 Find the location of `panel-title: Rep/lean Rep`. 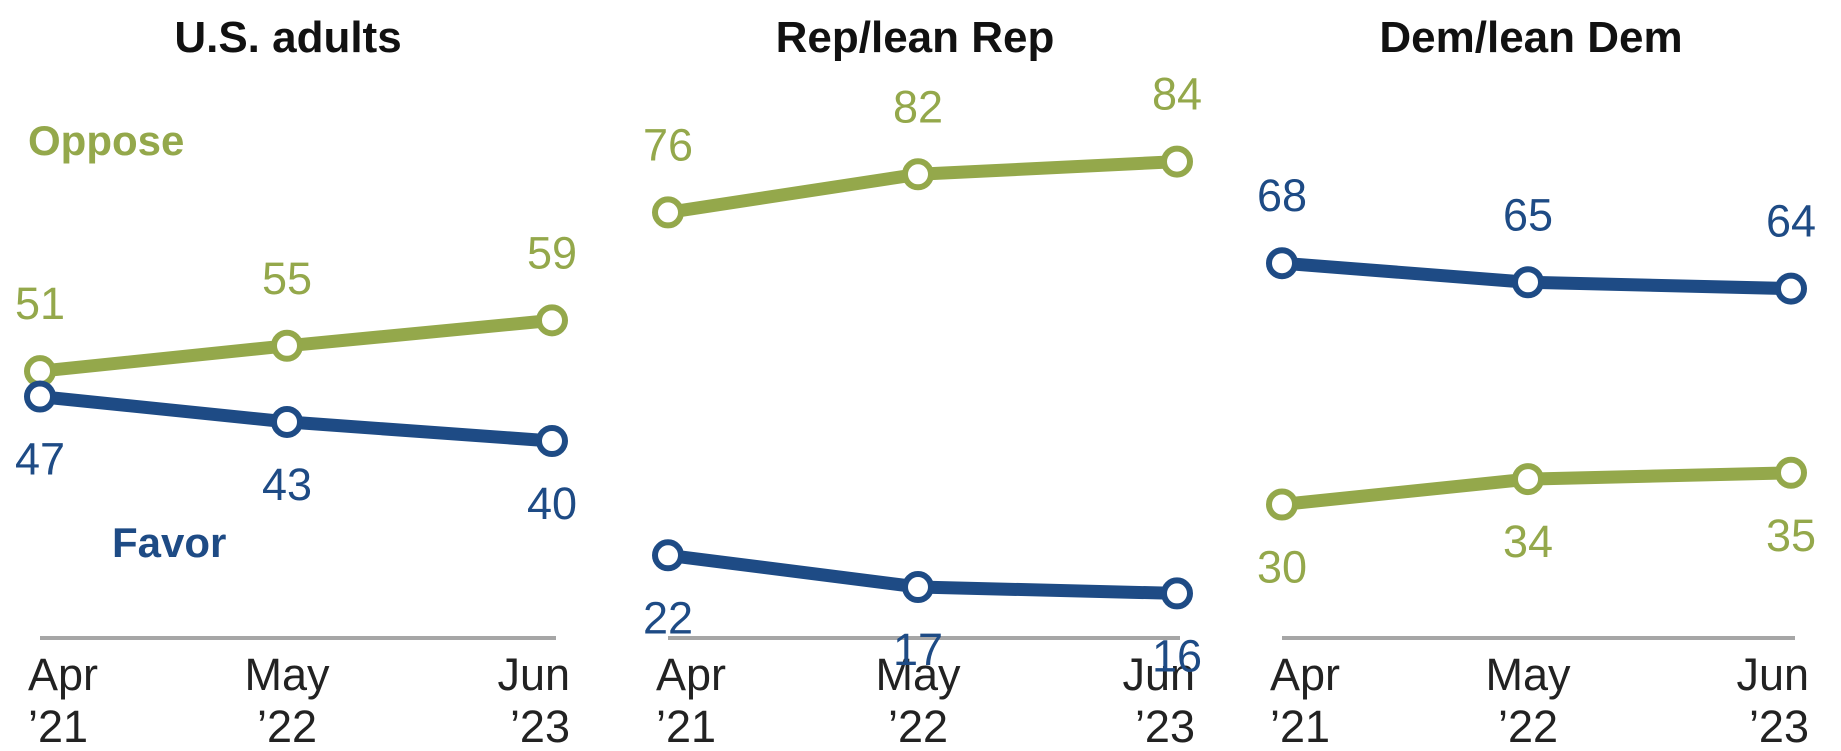

panel-title: Rep/lean Rep is located at coordinates (915, 37).